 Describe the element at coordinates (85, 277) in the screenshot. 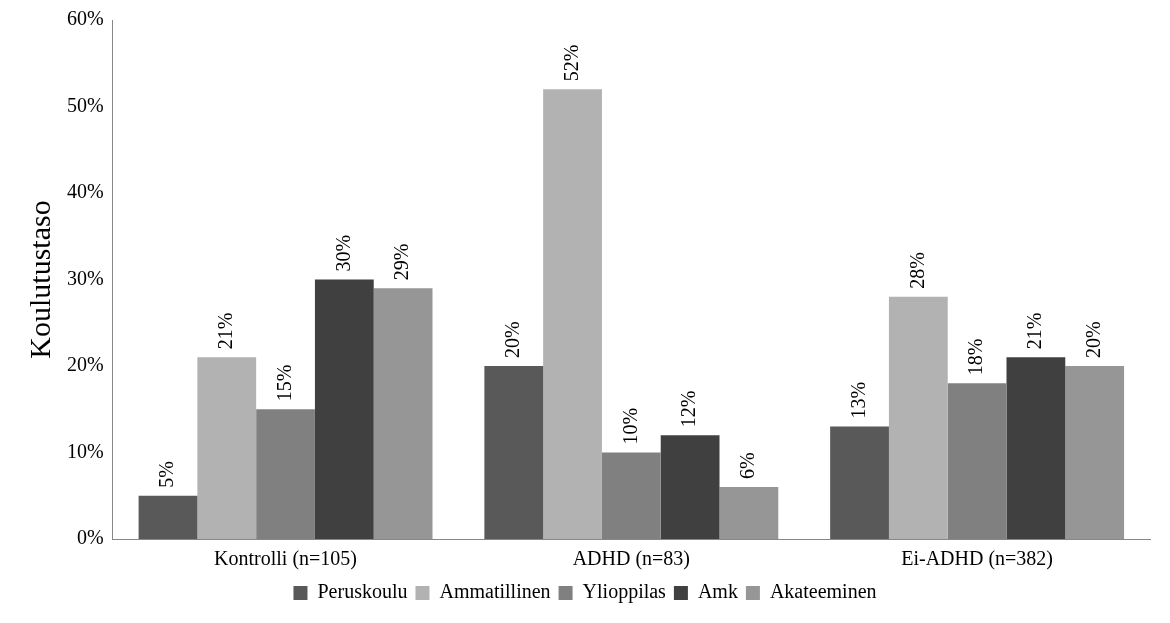

I see `y-tick-label: 30%` at that location.